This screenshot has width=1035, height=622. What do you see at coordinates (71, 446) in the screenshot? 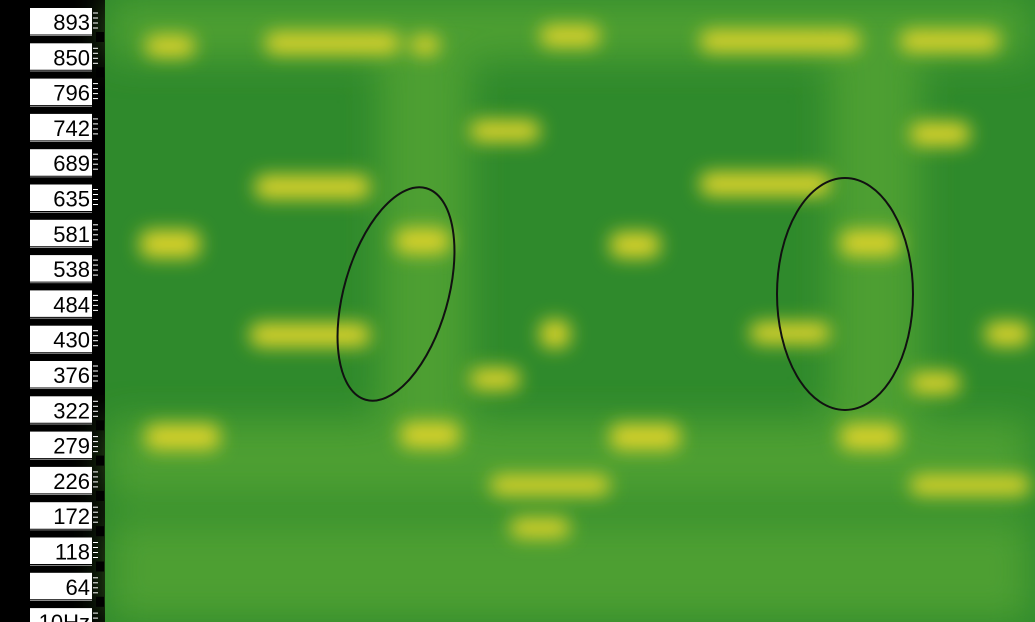
I see `frequency-label: 279` at bounding box center [71, 446].